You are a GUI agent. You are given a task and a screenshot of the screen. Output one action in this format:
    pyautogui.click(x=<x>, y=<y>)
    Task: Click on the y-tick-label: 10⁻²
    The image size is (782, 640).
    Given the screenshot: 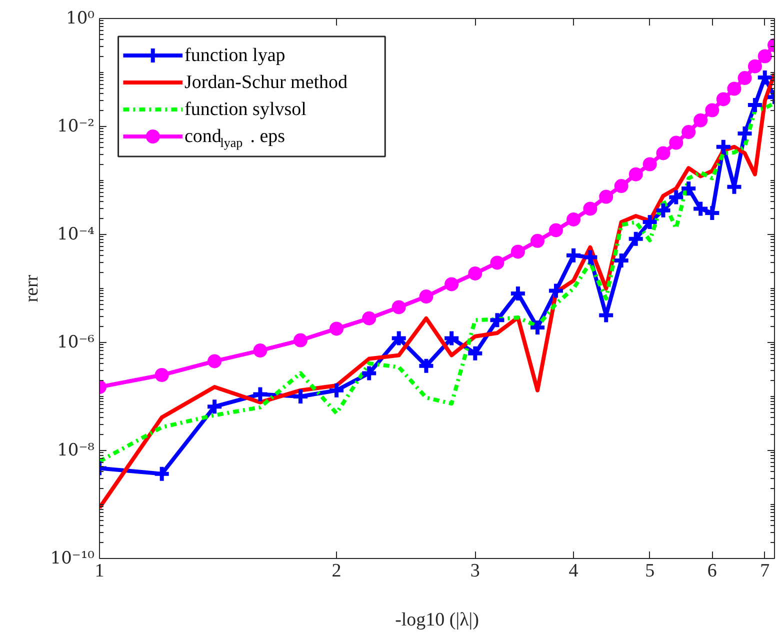 What is the action you would take?
    pyautogui.click(x=75, y=126)
    